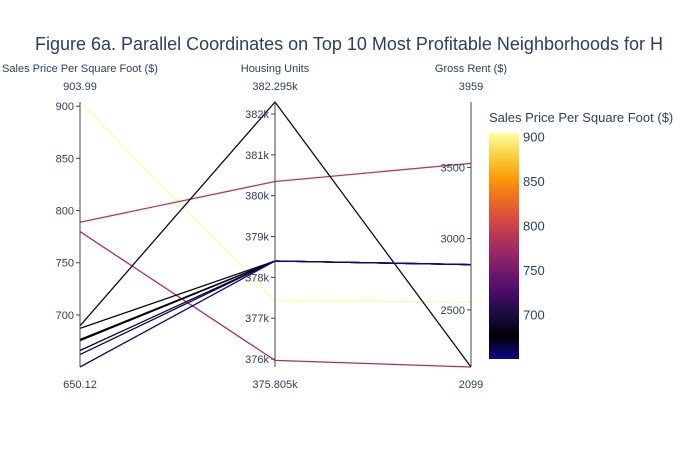 This screenshot has height=450, width=700. What do you see at coordinates (257, 156) in the screenshot?
I see `axis-tick-label: 381k` at bounding box center [257, 156].